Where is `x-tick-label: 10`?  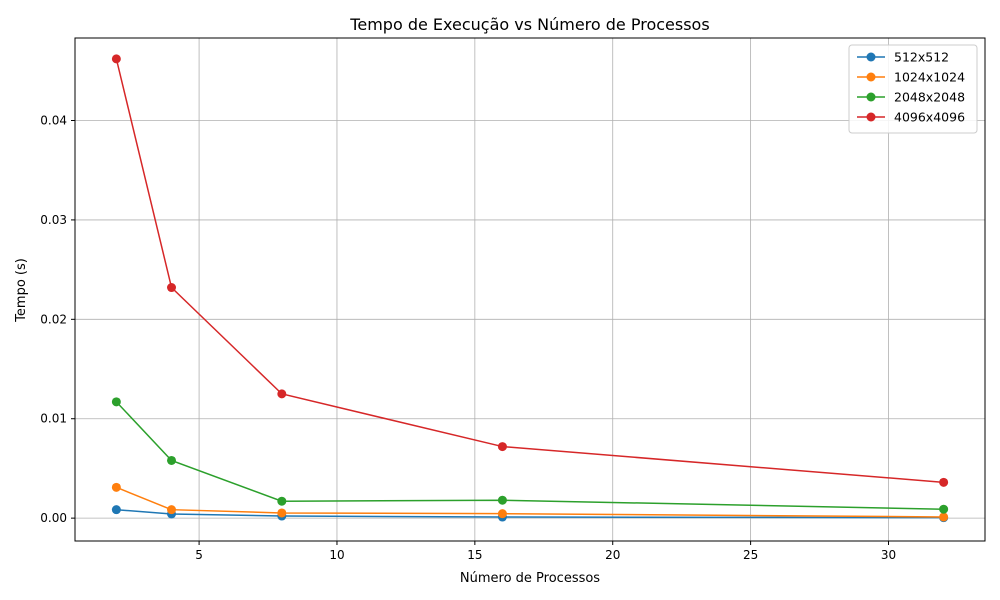
x-tick-label: 10 is located at coordinates (336, 555).